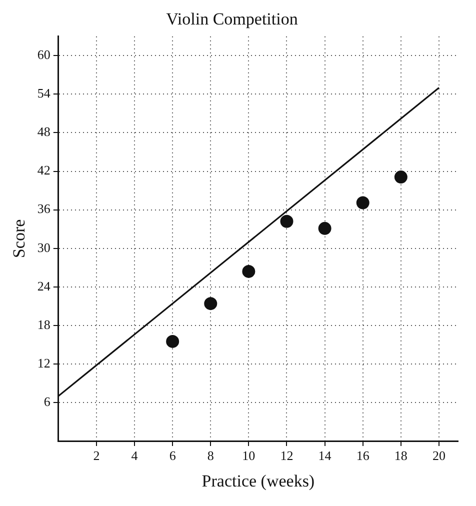 The height and width of the screenshot is (506, 476). Describe the element at coordinates (19, 238) in the screenshot. I see `y-axis-title: Score` at that location.